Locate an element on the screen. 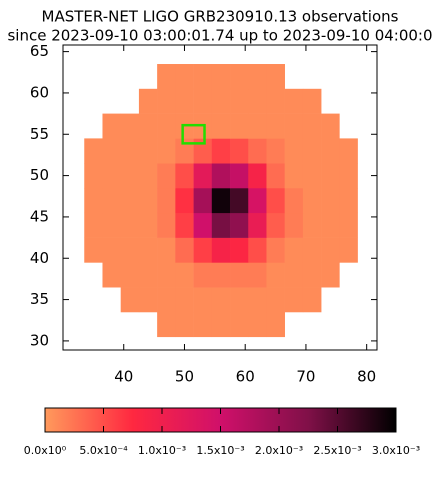  x-tick-label: 50 is located at coordinates (184, 377).